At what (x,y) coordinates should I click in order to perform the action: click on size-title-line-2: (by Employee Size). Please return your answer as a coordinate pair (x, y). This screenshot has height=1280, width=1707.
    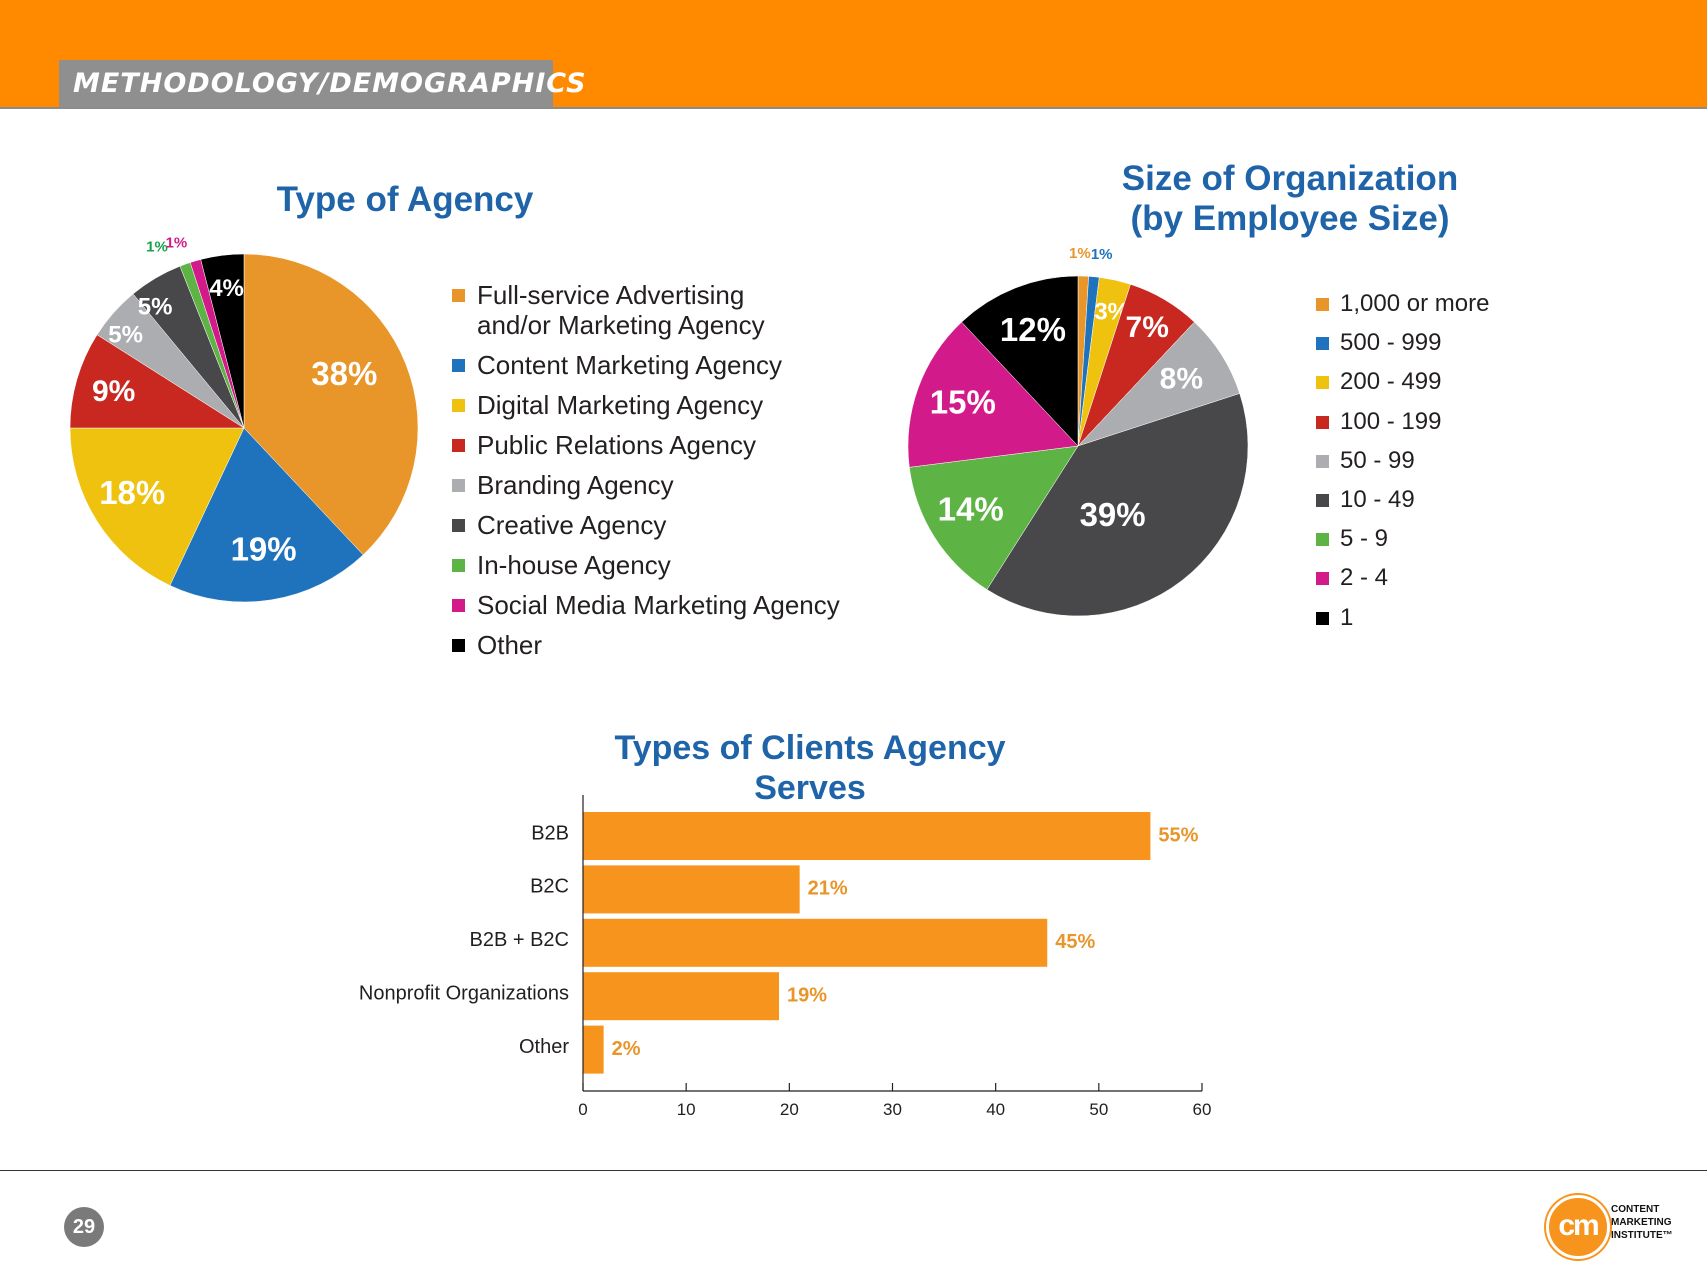
    Looking at the image, I should click on (1290, 218).